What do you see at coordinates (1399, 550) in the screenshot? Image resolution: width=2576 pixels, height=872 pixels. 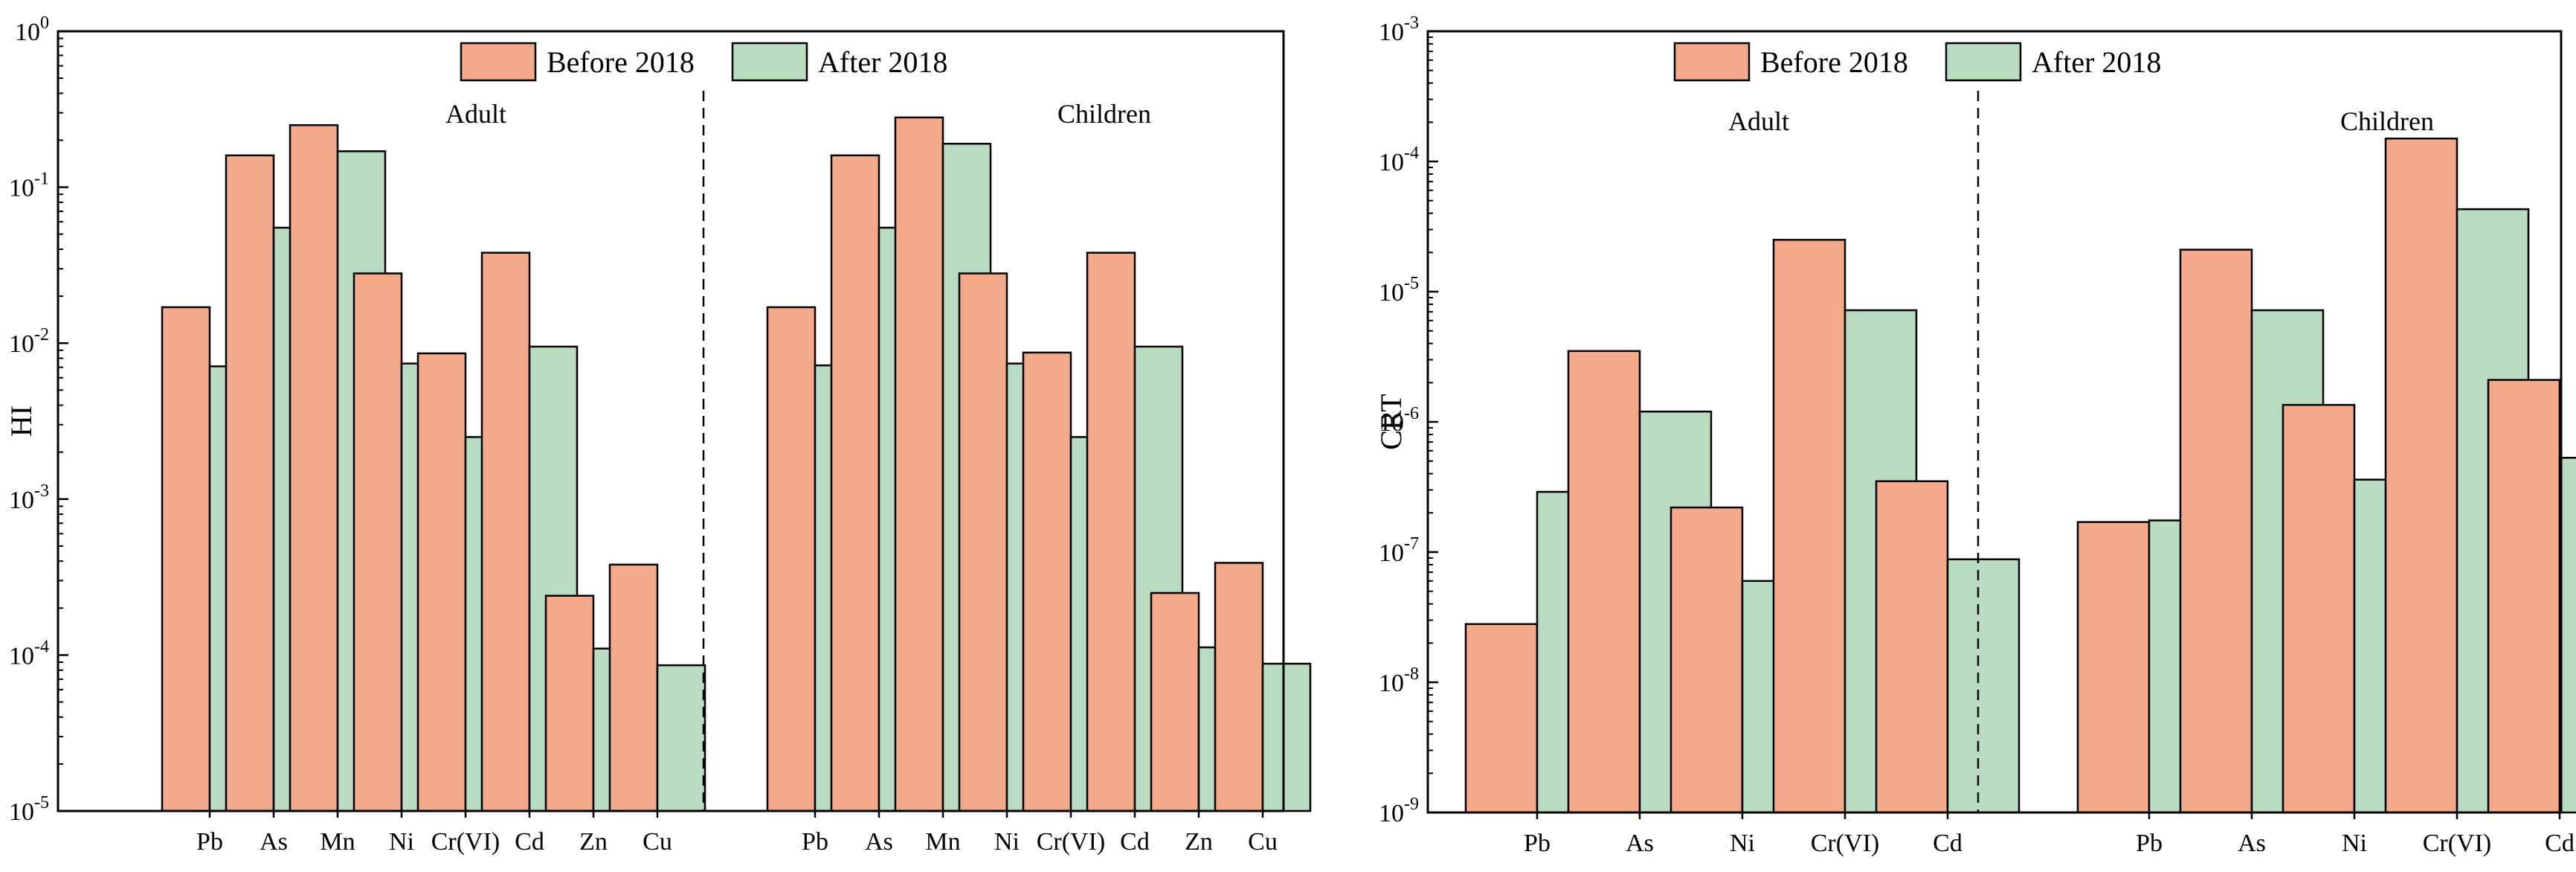 I see `y-tick-label: 10⁻⁷` at bounding box center [1399, 550].